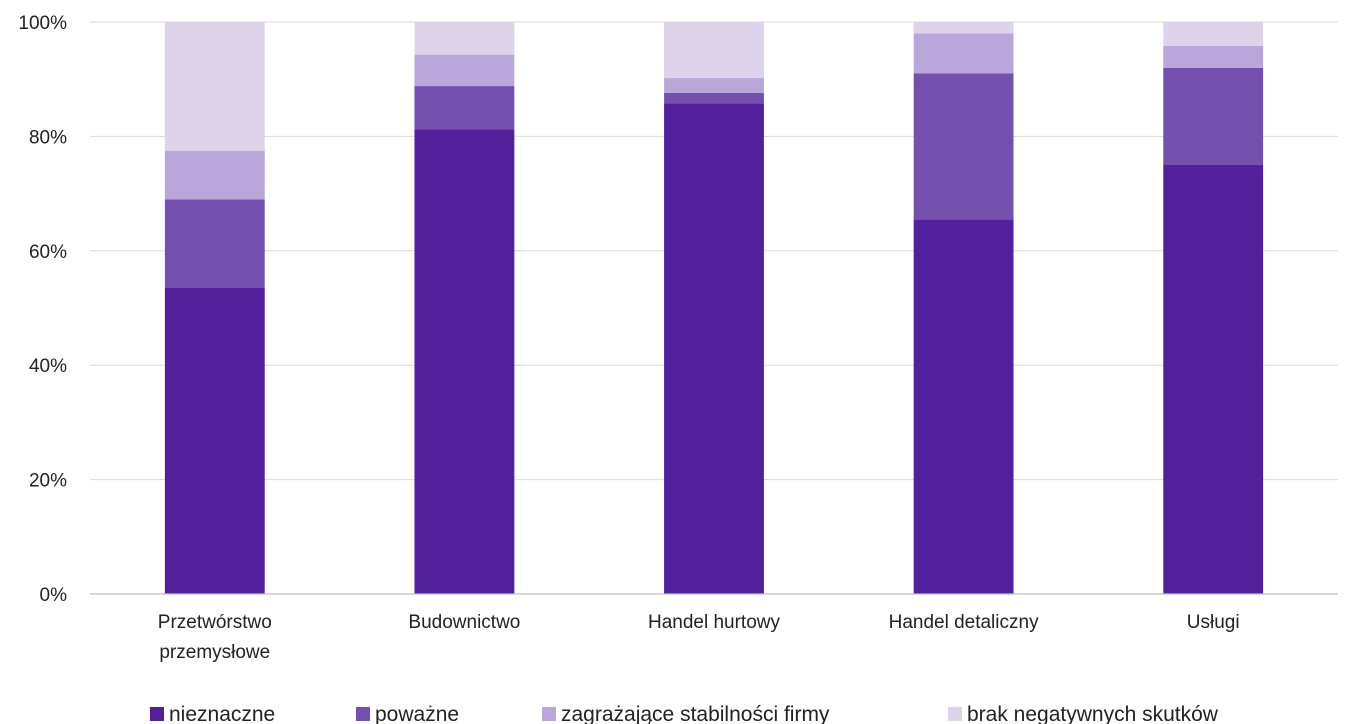 The width and height of the screenshot is (1349, 724). I want to click on y-tick-label: 60%, so click(48, 252).